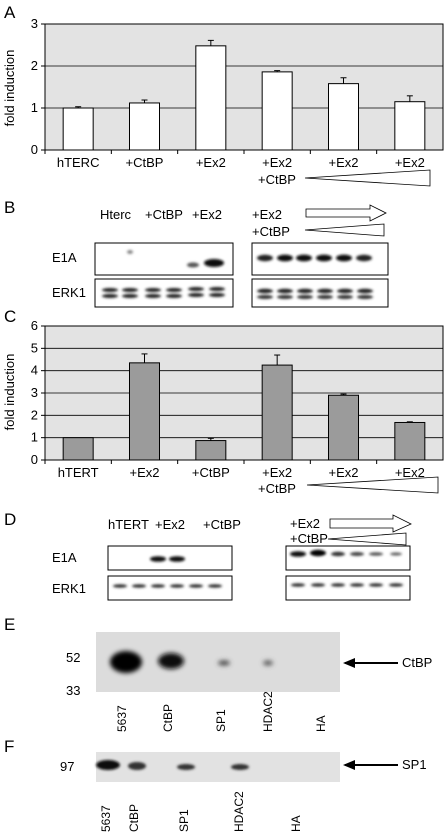 The image size is (446, 840). I want to click on y-tick-label: 5, so click(34, 347).